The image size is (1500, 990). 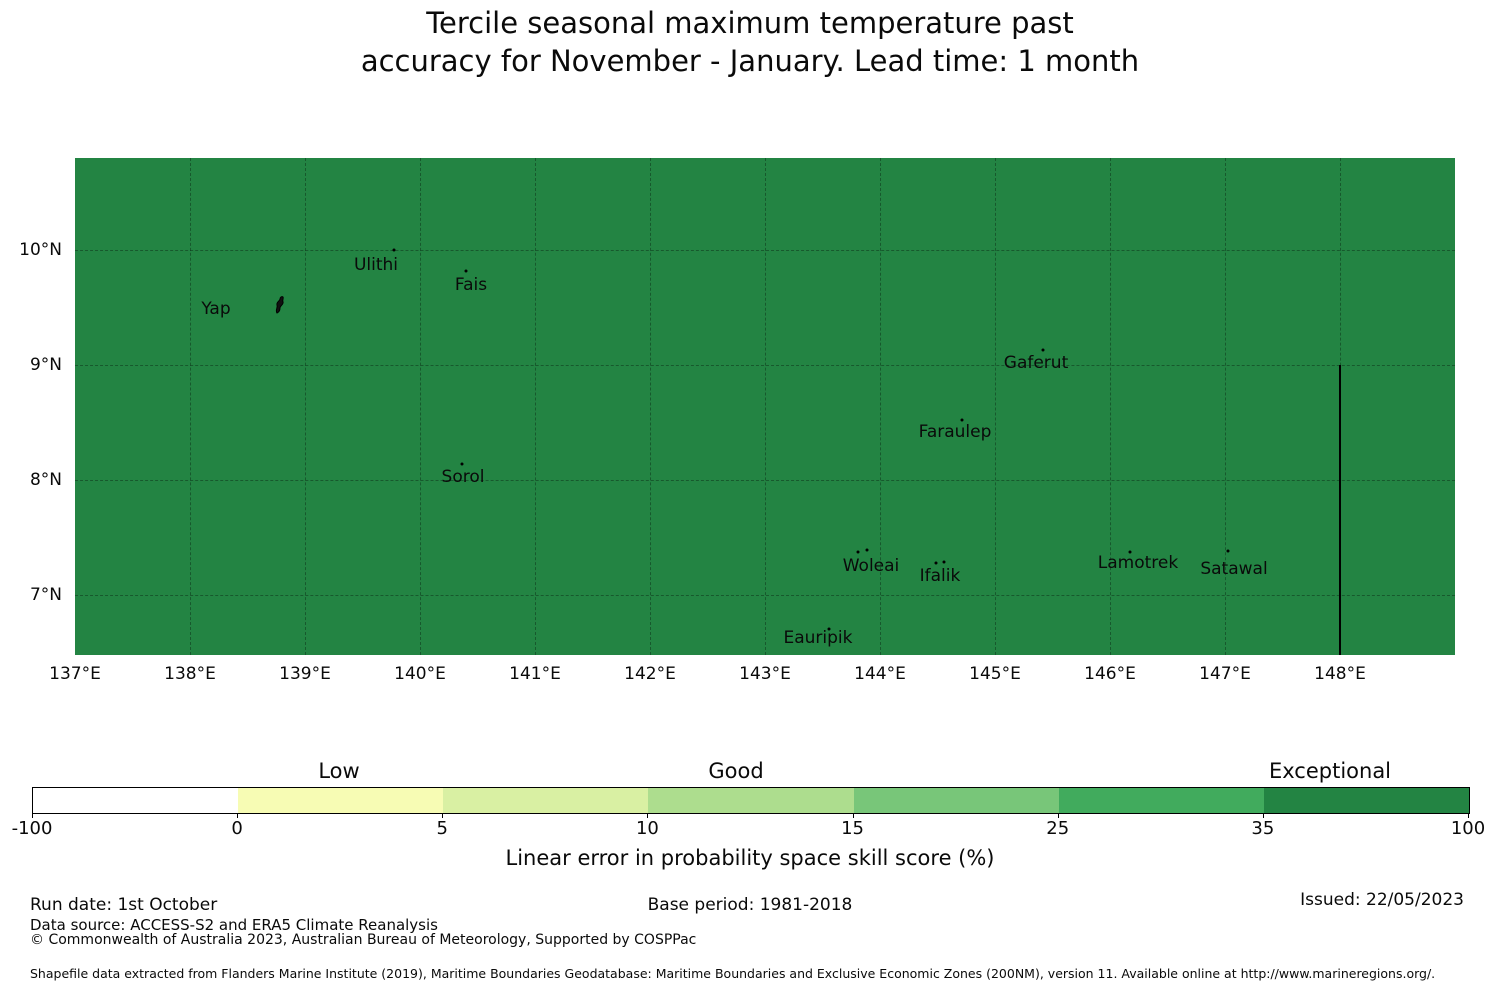 What do you see at coordinates (279, 305) in the screenshot?
I see `yap-island-outline` at bounding box center [279, 305].